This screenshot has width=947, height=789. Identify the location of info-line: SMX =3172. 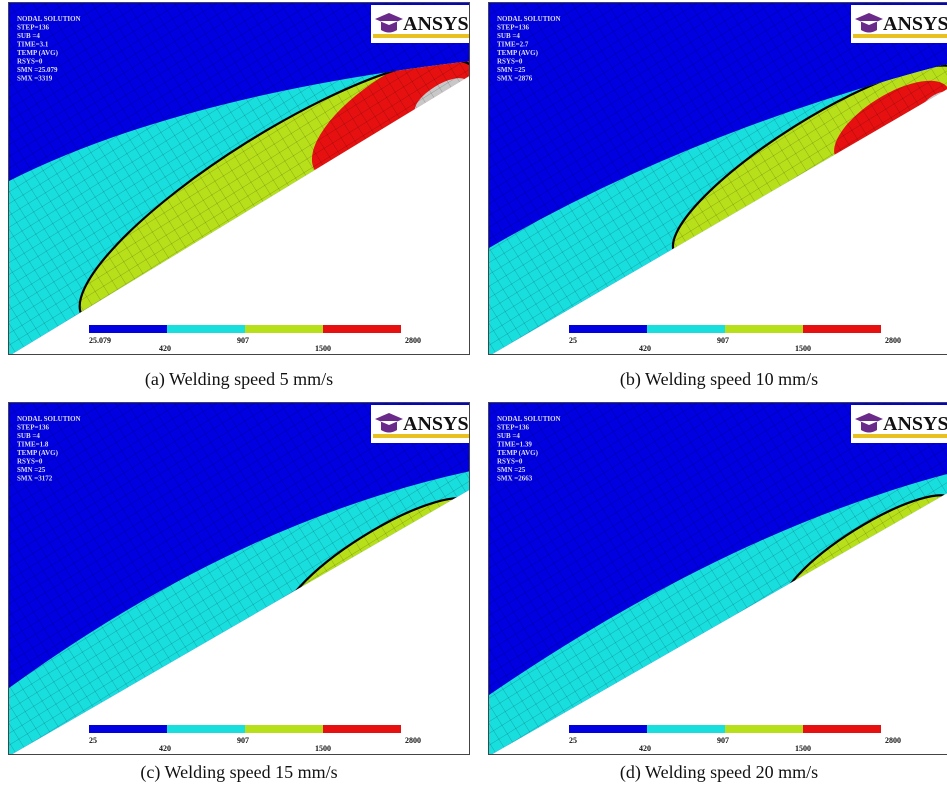
(35, 479).